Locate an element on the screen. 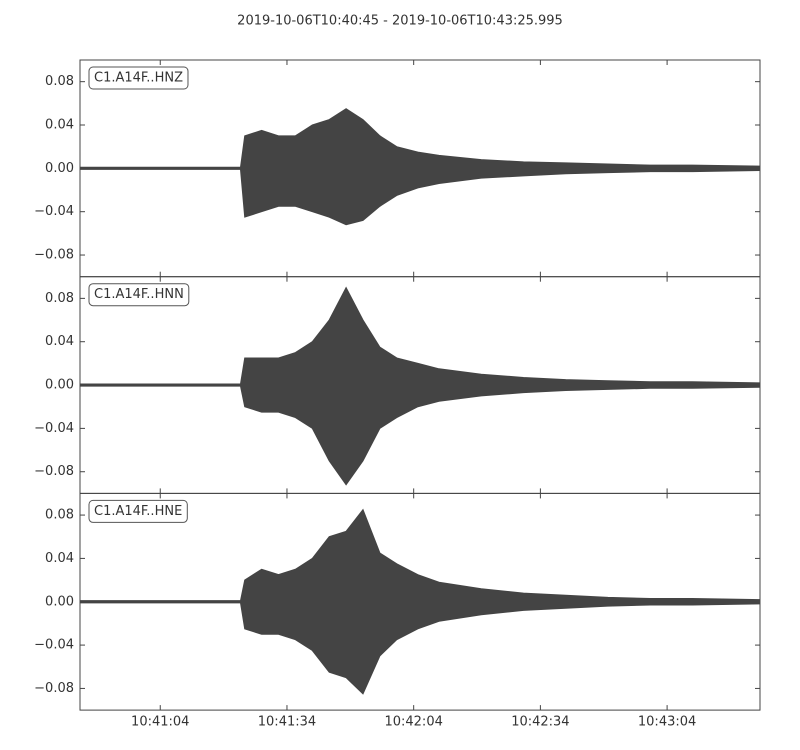 The height and width of the screenshot is (750, 800). trace-label: C1.A14F..HNN is located at coordinates (139, 294).